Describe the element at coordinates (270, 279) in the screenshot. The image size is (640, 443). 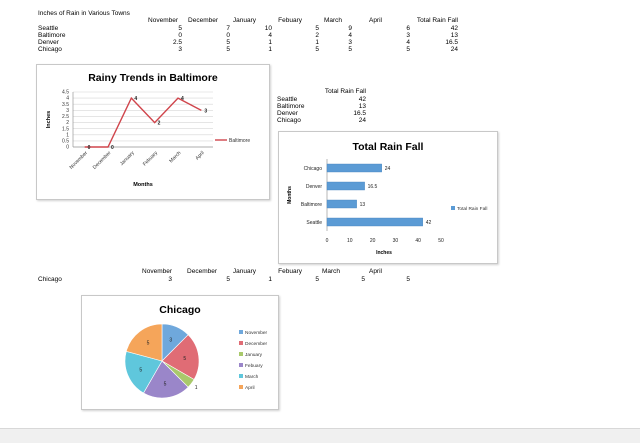
I see `chicago-value: 1` at that location.